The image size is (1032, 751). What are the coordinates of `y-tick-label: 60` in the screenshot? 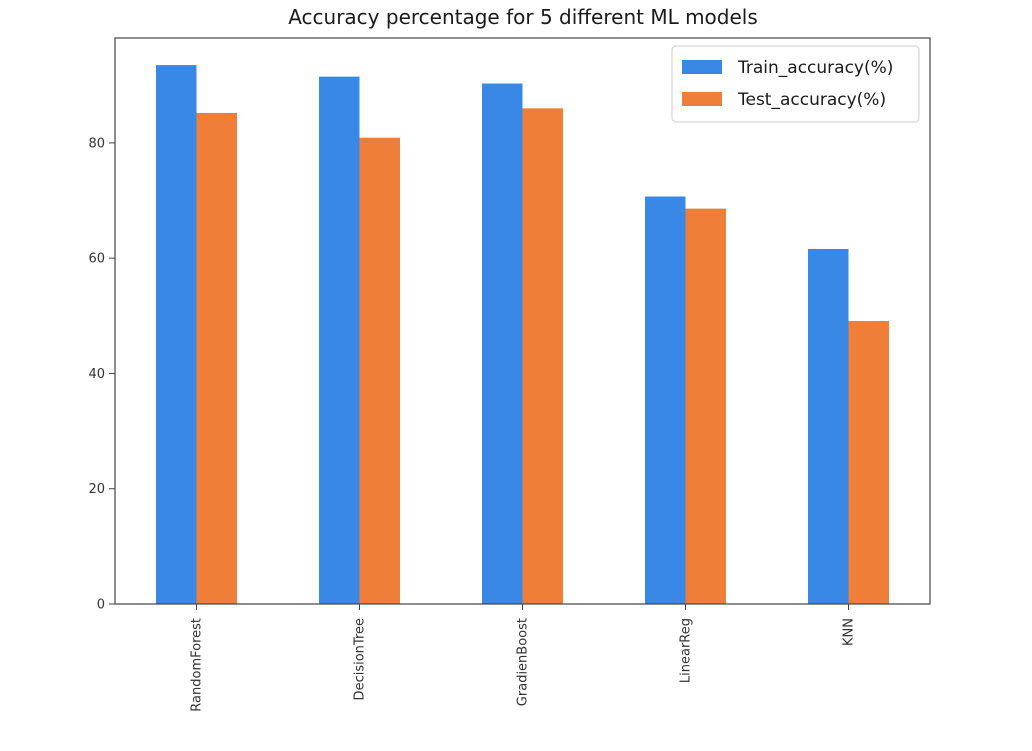 It's located at (96, 259).